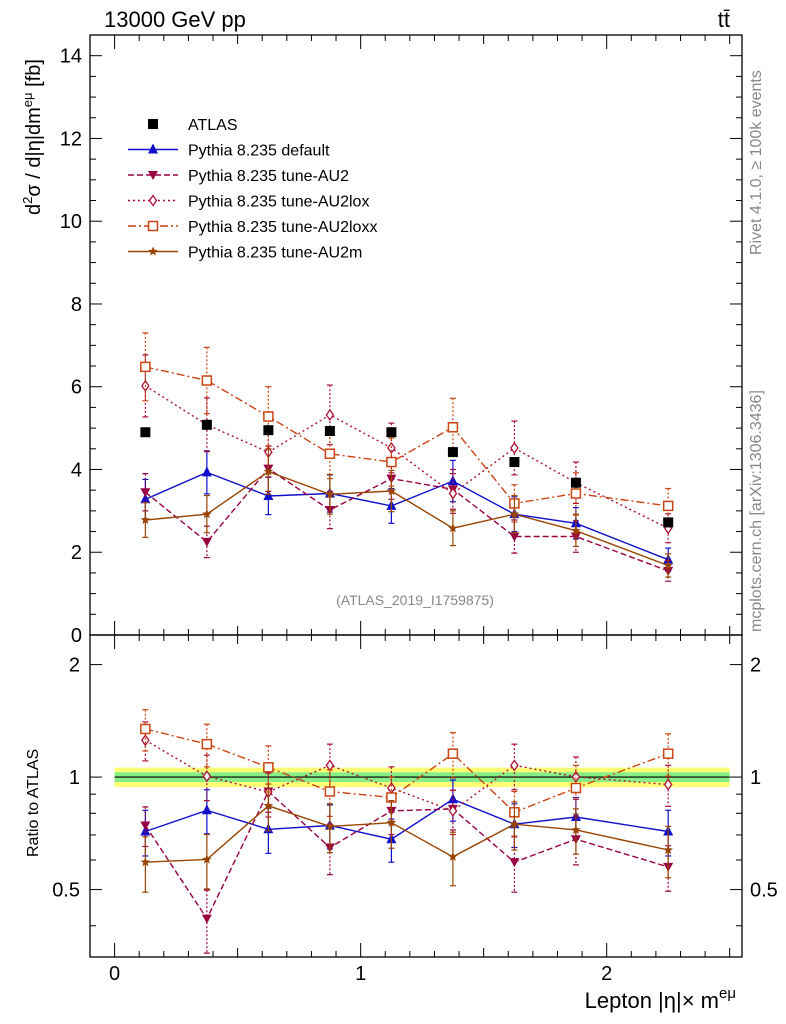  What do you see at coordinates (71, 57) in the screenshot?
I see `y-tick-label: 14` at bounding box center [71, 57].